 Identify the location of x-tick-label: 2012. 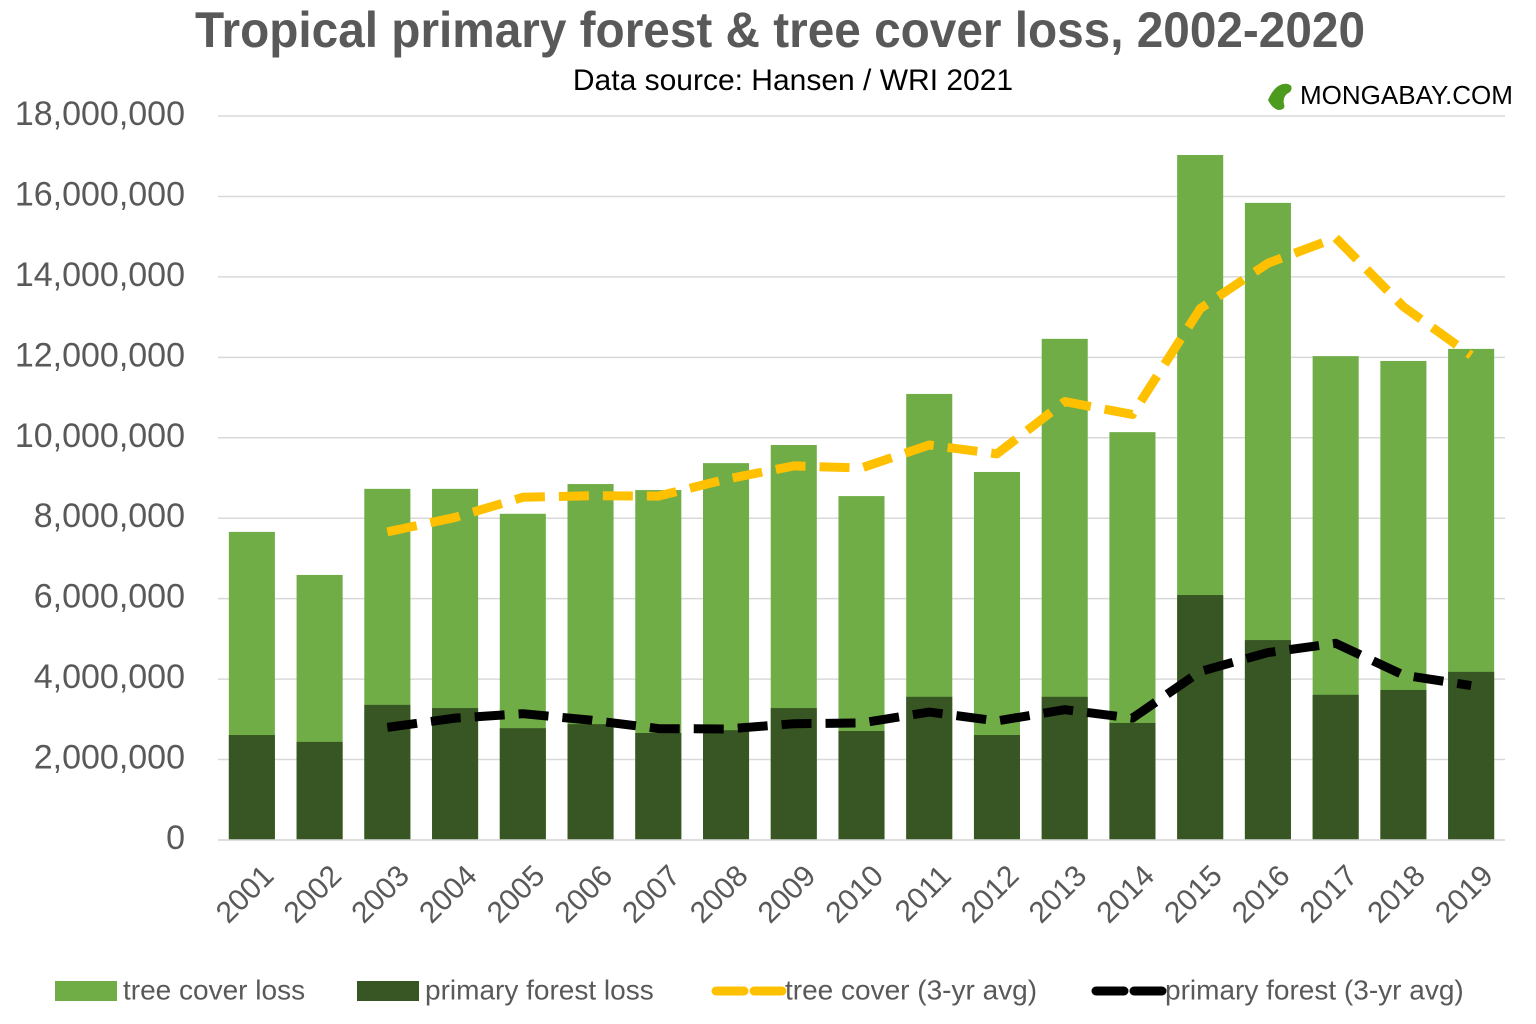
(990, 894).